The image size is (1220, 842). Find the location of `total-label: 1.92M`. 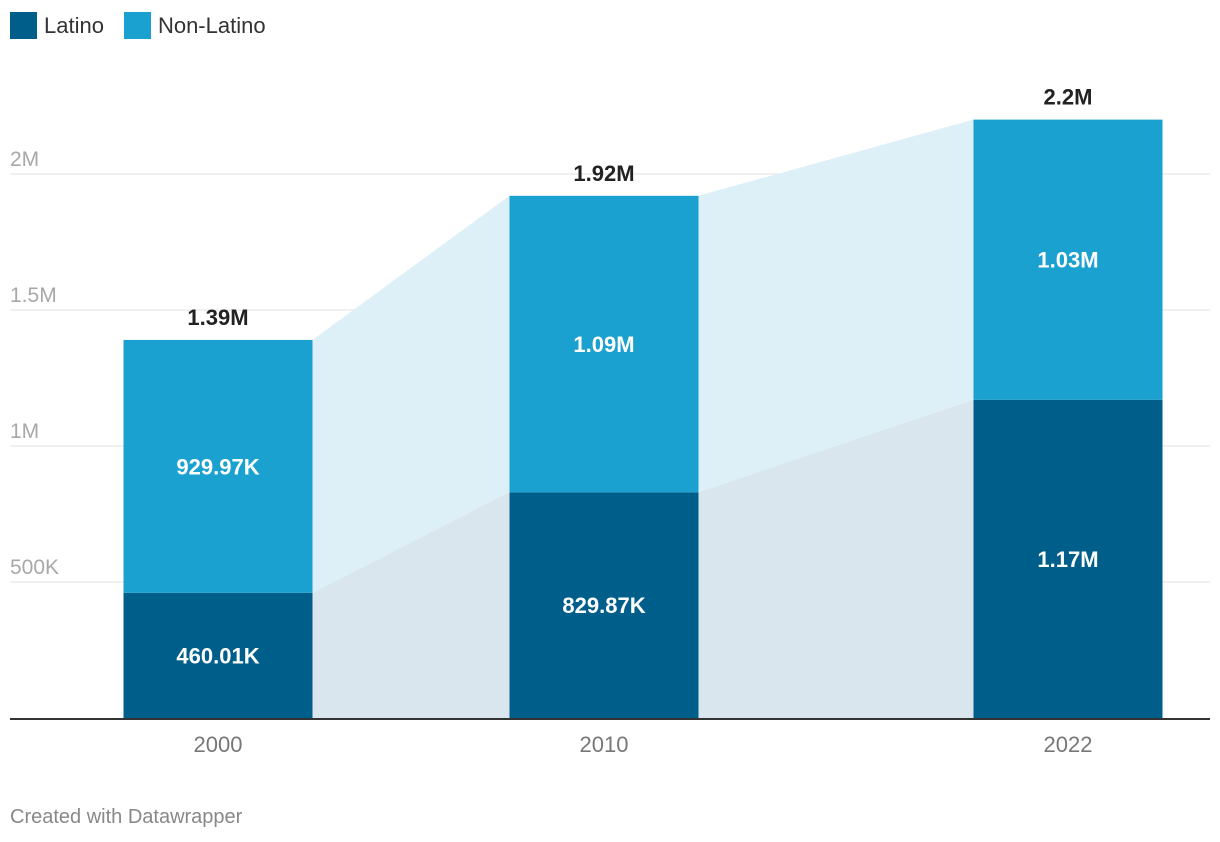

total-label: 1.92M is located at coordinates (603, 173).